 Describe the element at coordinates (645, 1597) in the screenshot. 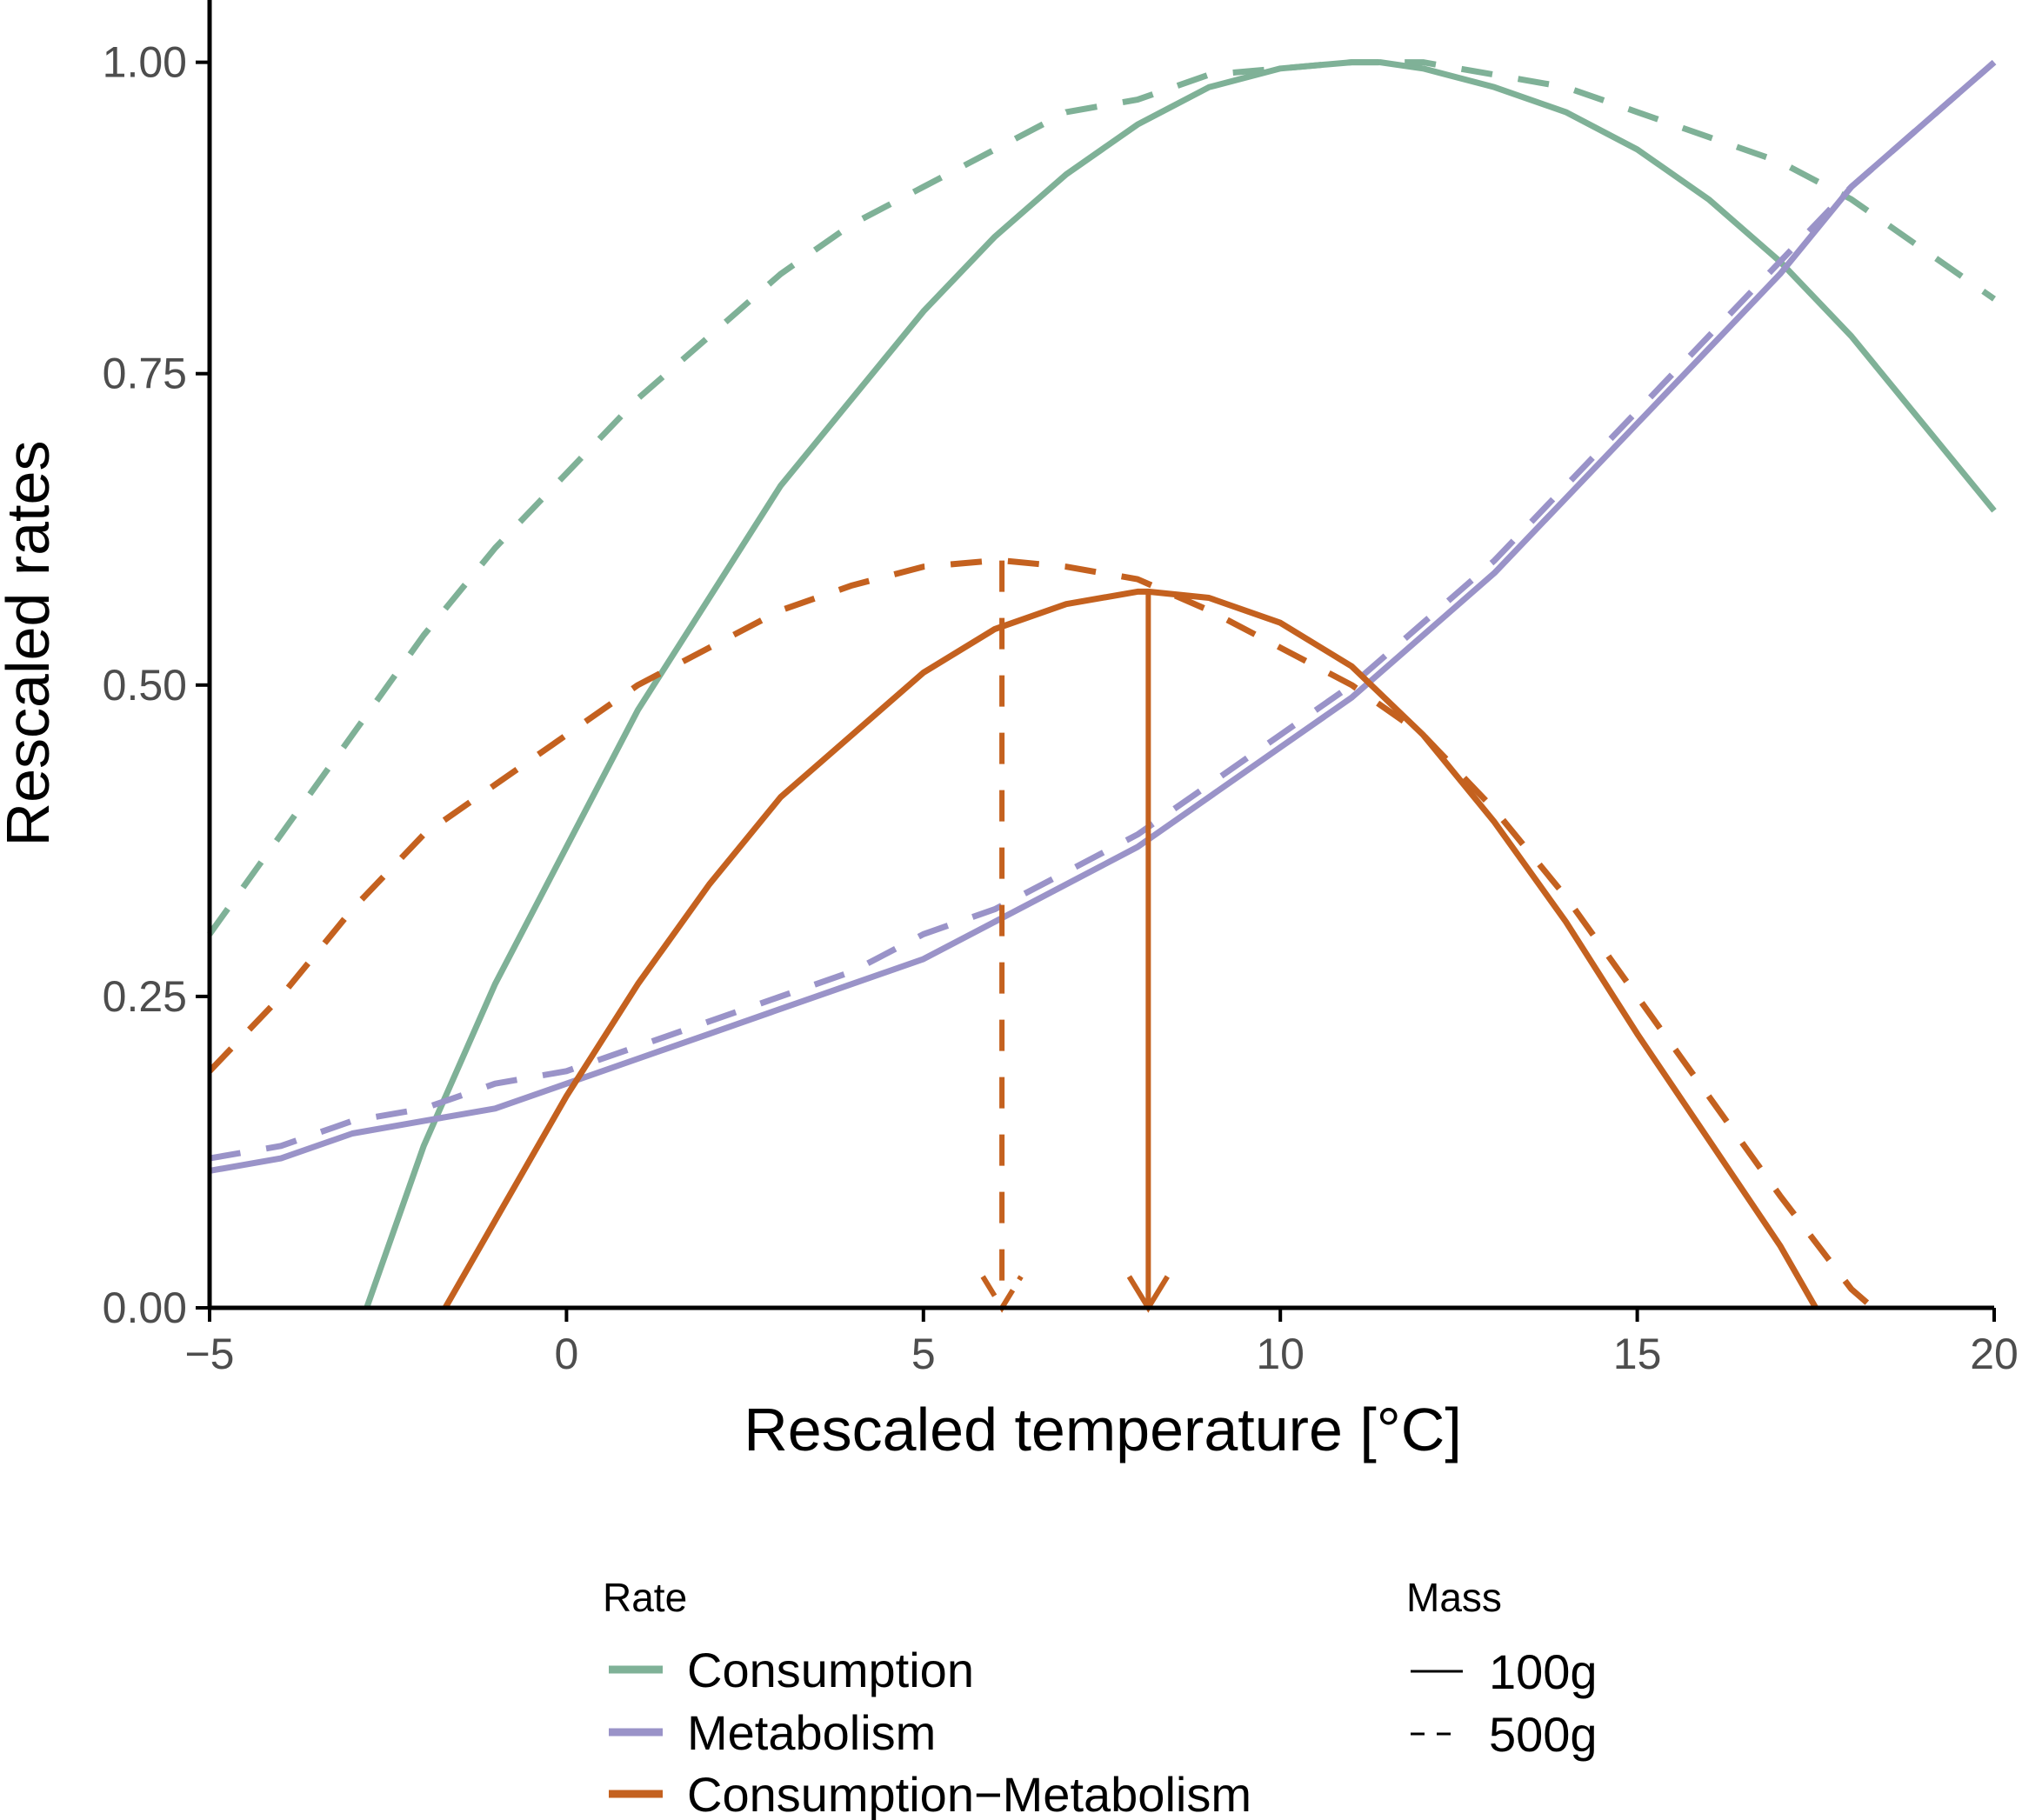

I see `legend-rate-title: Rate` at that location.